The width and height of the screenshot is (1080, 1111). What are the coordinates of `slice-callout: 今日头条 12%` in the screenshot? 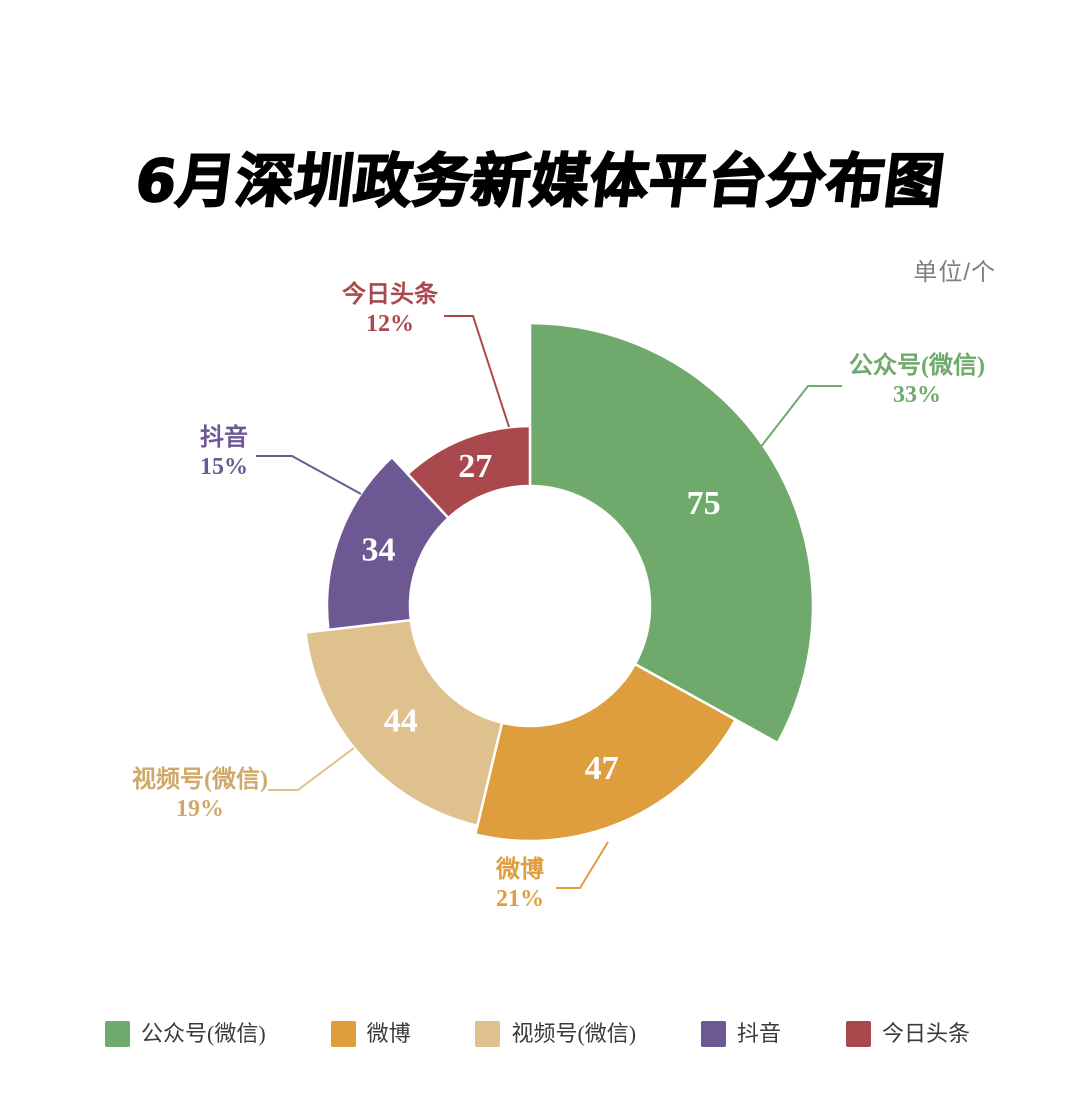 It's located at (390, 310).